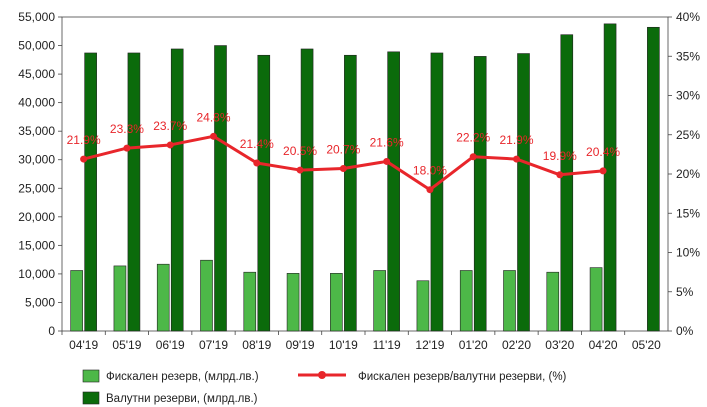 Image resolution: width=707 pixels, height=407 pixels. What do you see at coordinates (51, 331) in the screenshot?
I see `left-tick-label: 0` at bounding box center [51, 331].